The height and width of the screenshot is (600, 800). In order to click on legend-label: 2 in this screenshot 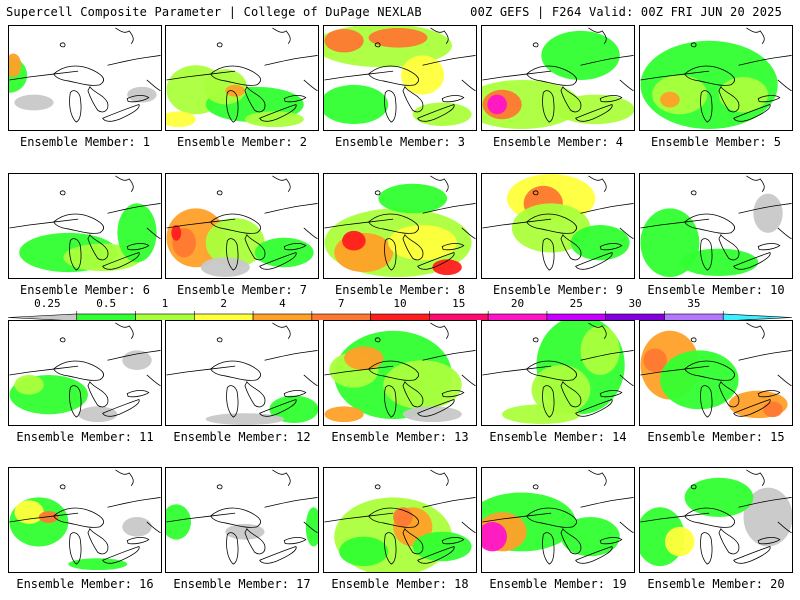, I will do `click(223, 303)`.